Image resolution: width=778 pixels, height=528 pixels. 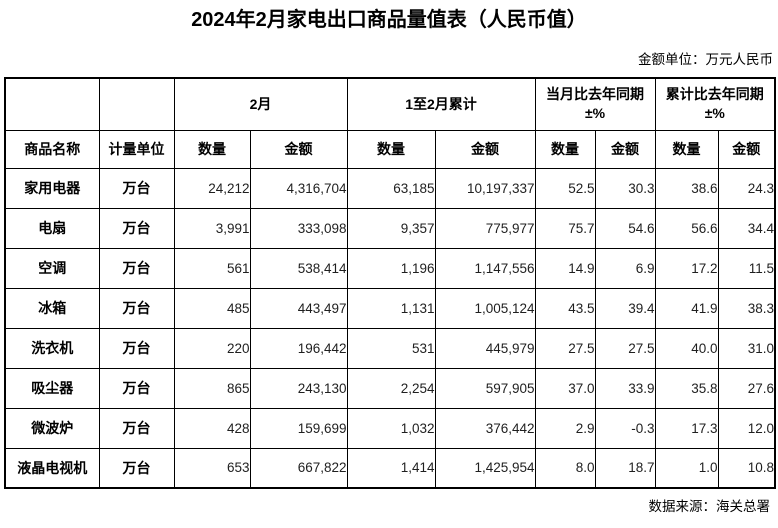 What do you see at coordinates (625, 388) in the screenshot?
I see `month-yoy-amount-cell: 33.9` at bounding box center [625, 388].